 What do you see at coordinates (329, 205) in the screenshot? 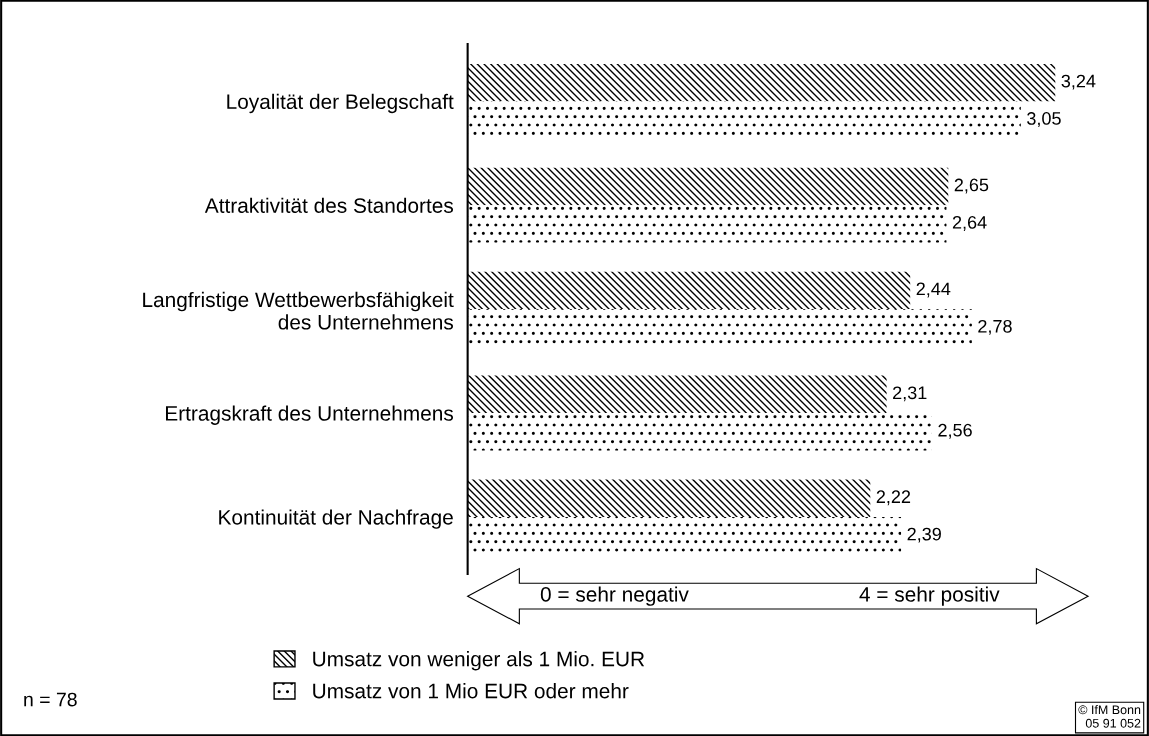
I see `y-tick-label: Attraktivität des Standortes` at bounding box center [329, 205].